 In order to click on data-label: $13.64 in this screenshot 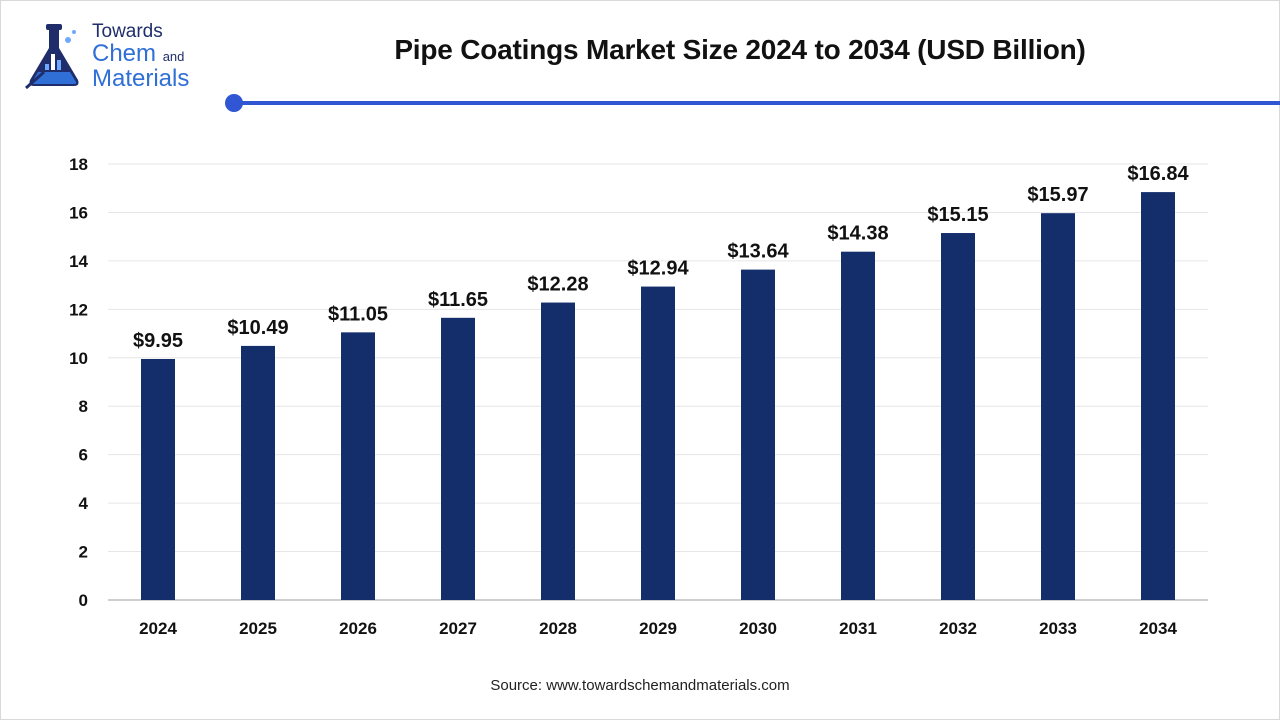, I will do `click(758, 252)`.